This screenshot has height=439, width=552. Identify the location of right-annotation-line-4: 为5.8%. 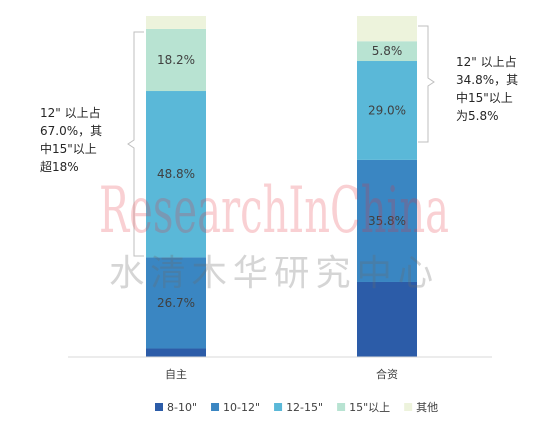
(477, 116).